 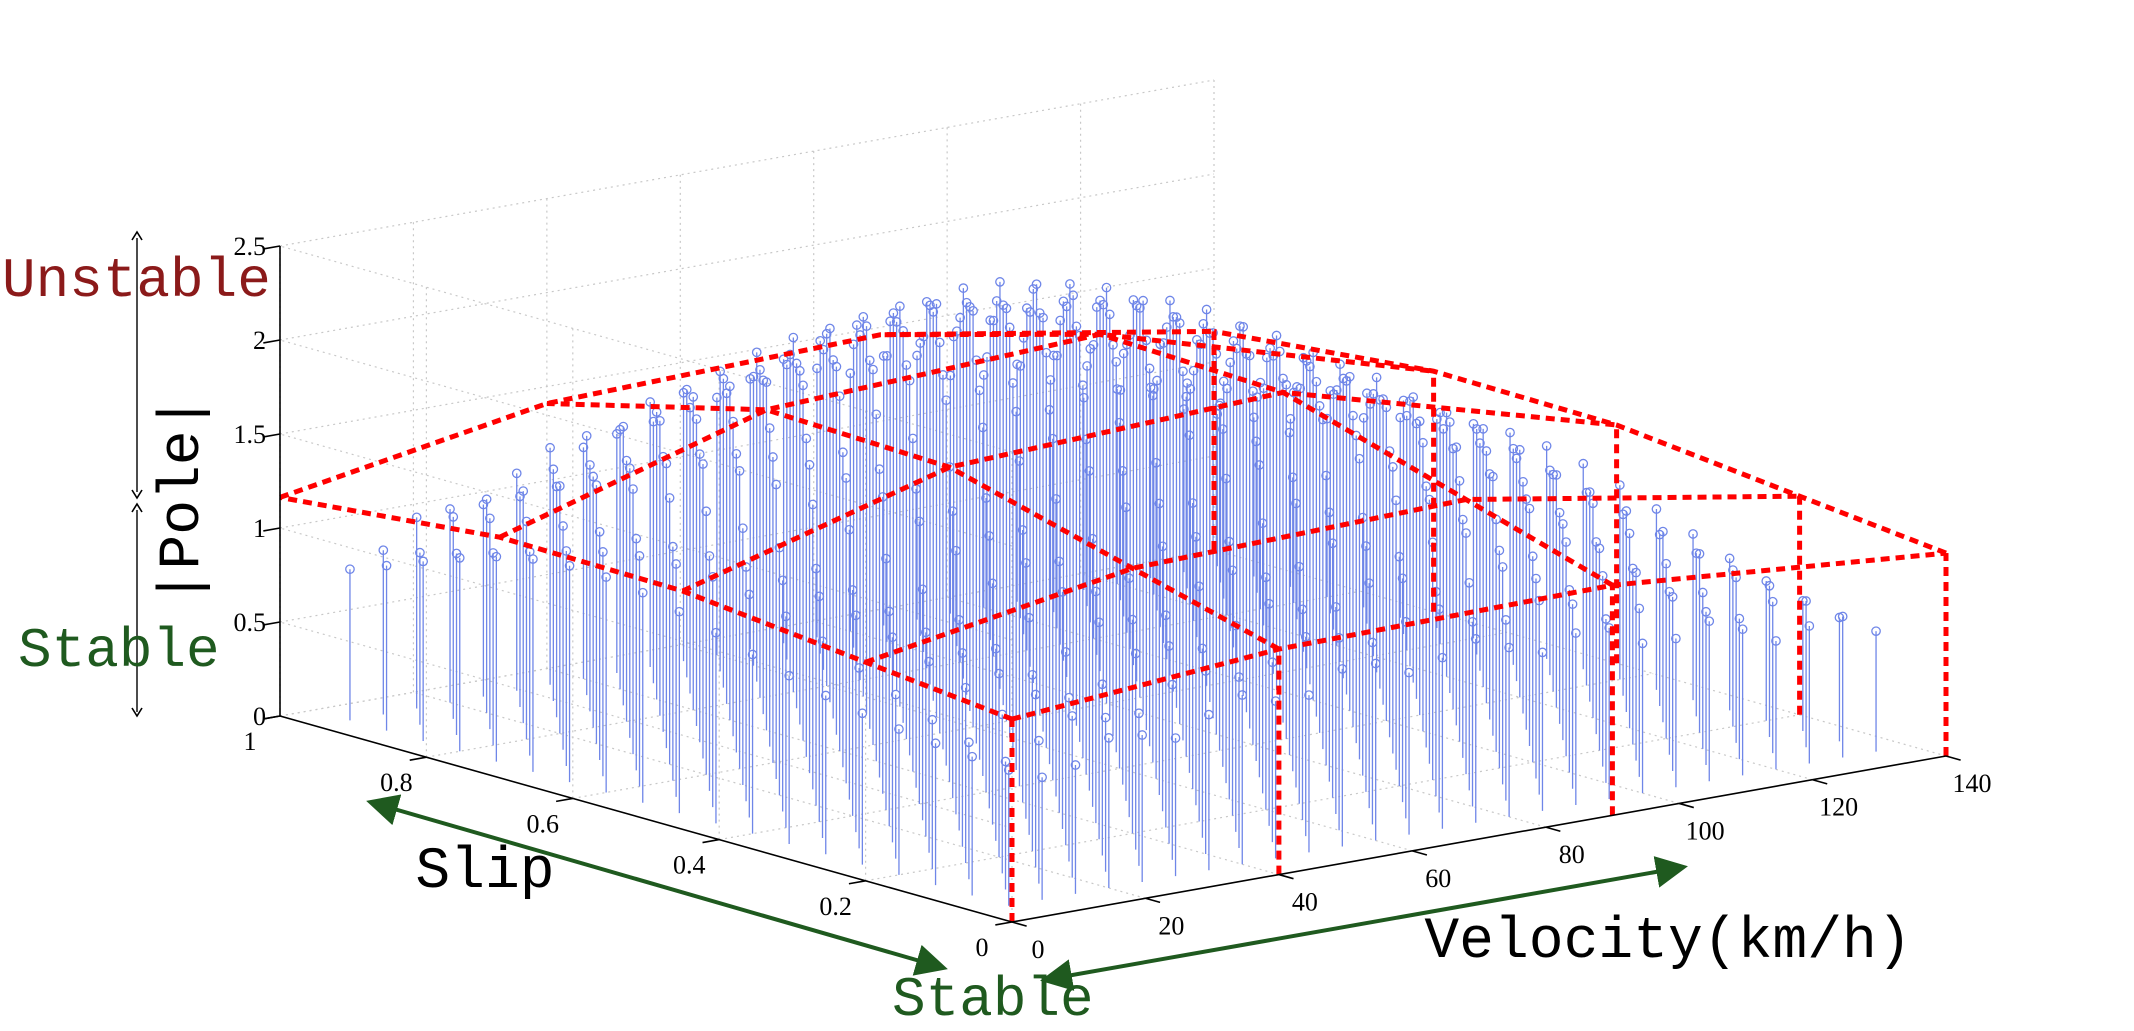 What do you see at coordinates (1038, 949) in the screenshot?
I see `x-tick-label: 0` at bounding box center [1038, 949].